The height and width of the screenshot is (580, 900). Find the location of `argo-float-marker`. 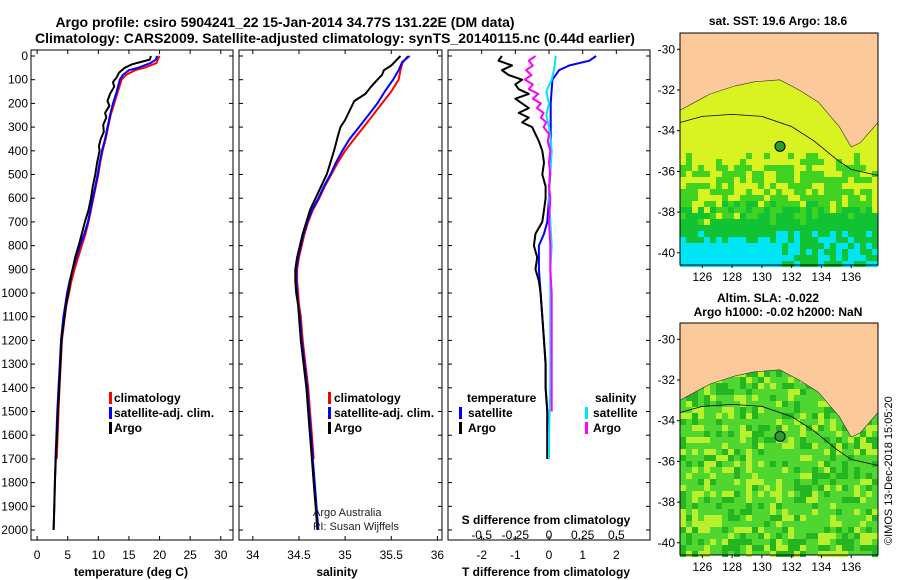

argo-float-marker is located at coordinates (780, 436).